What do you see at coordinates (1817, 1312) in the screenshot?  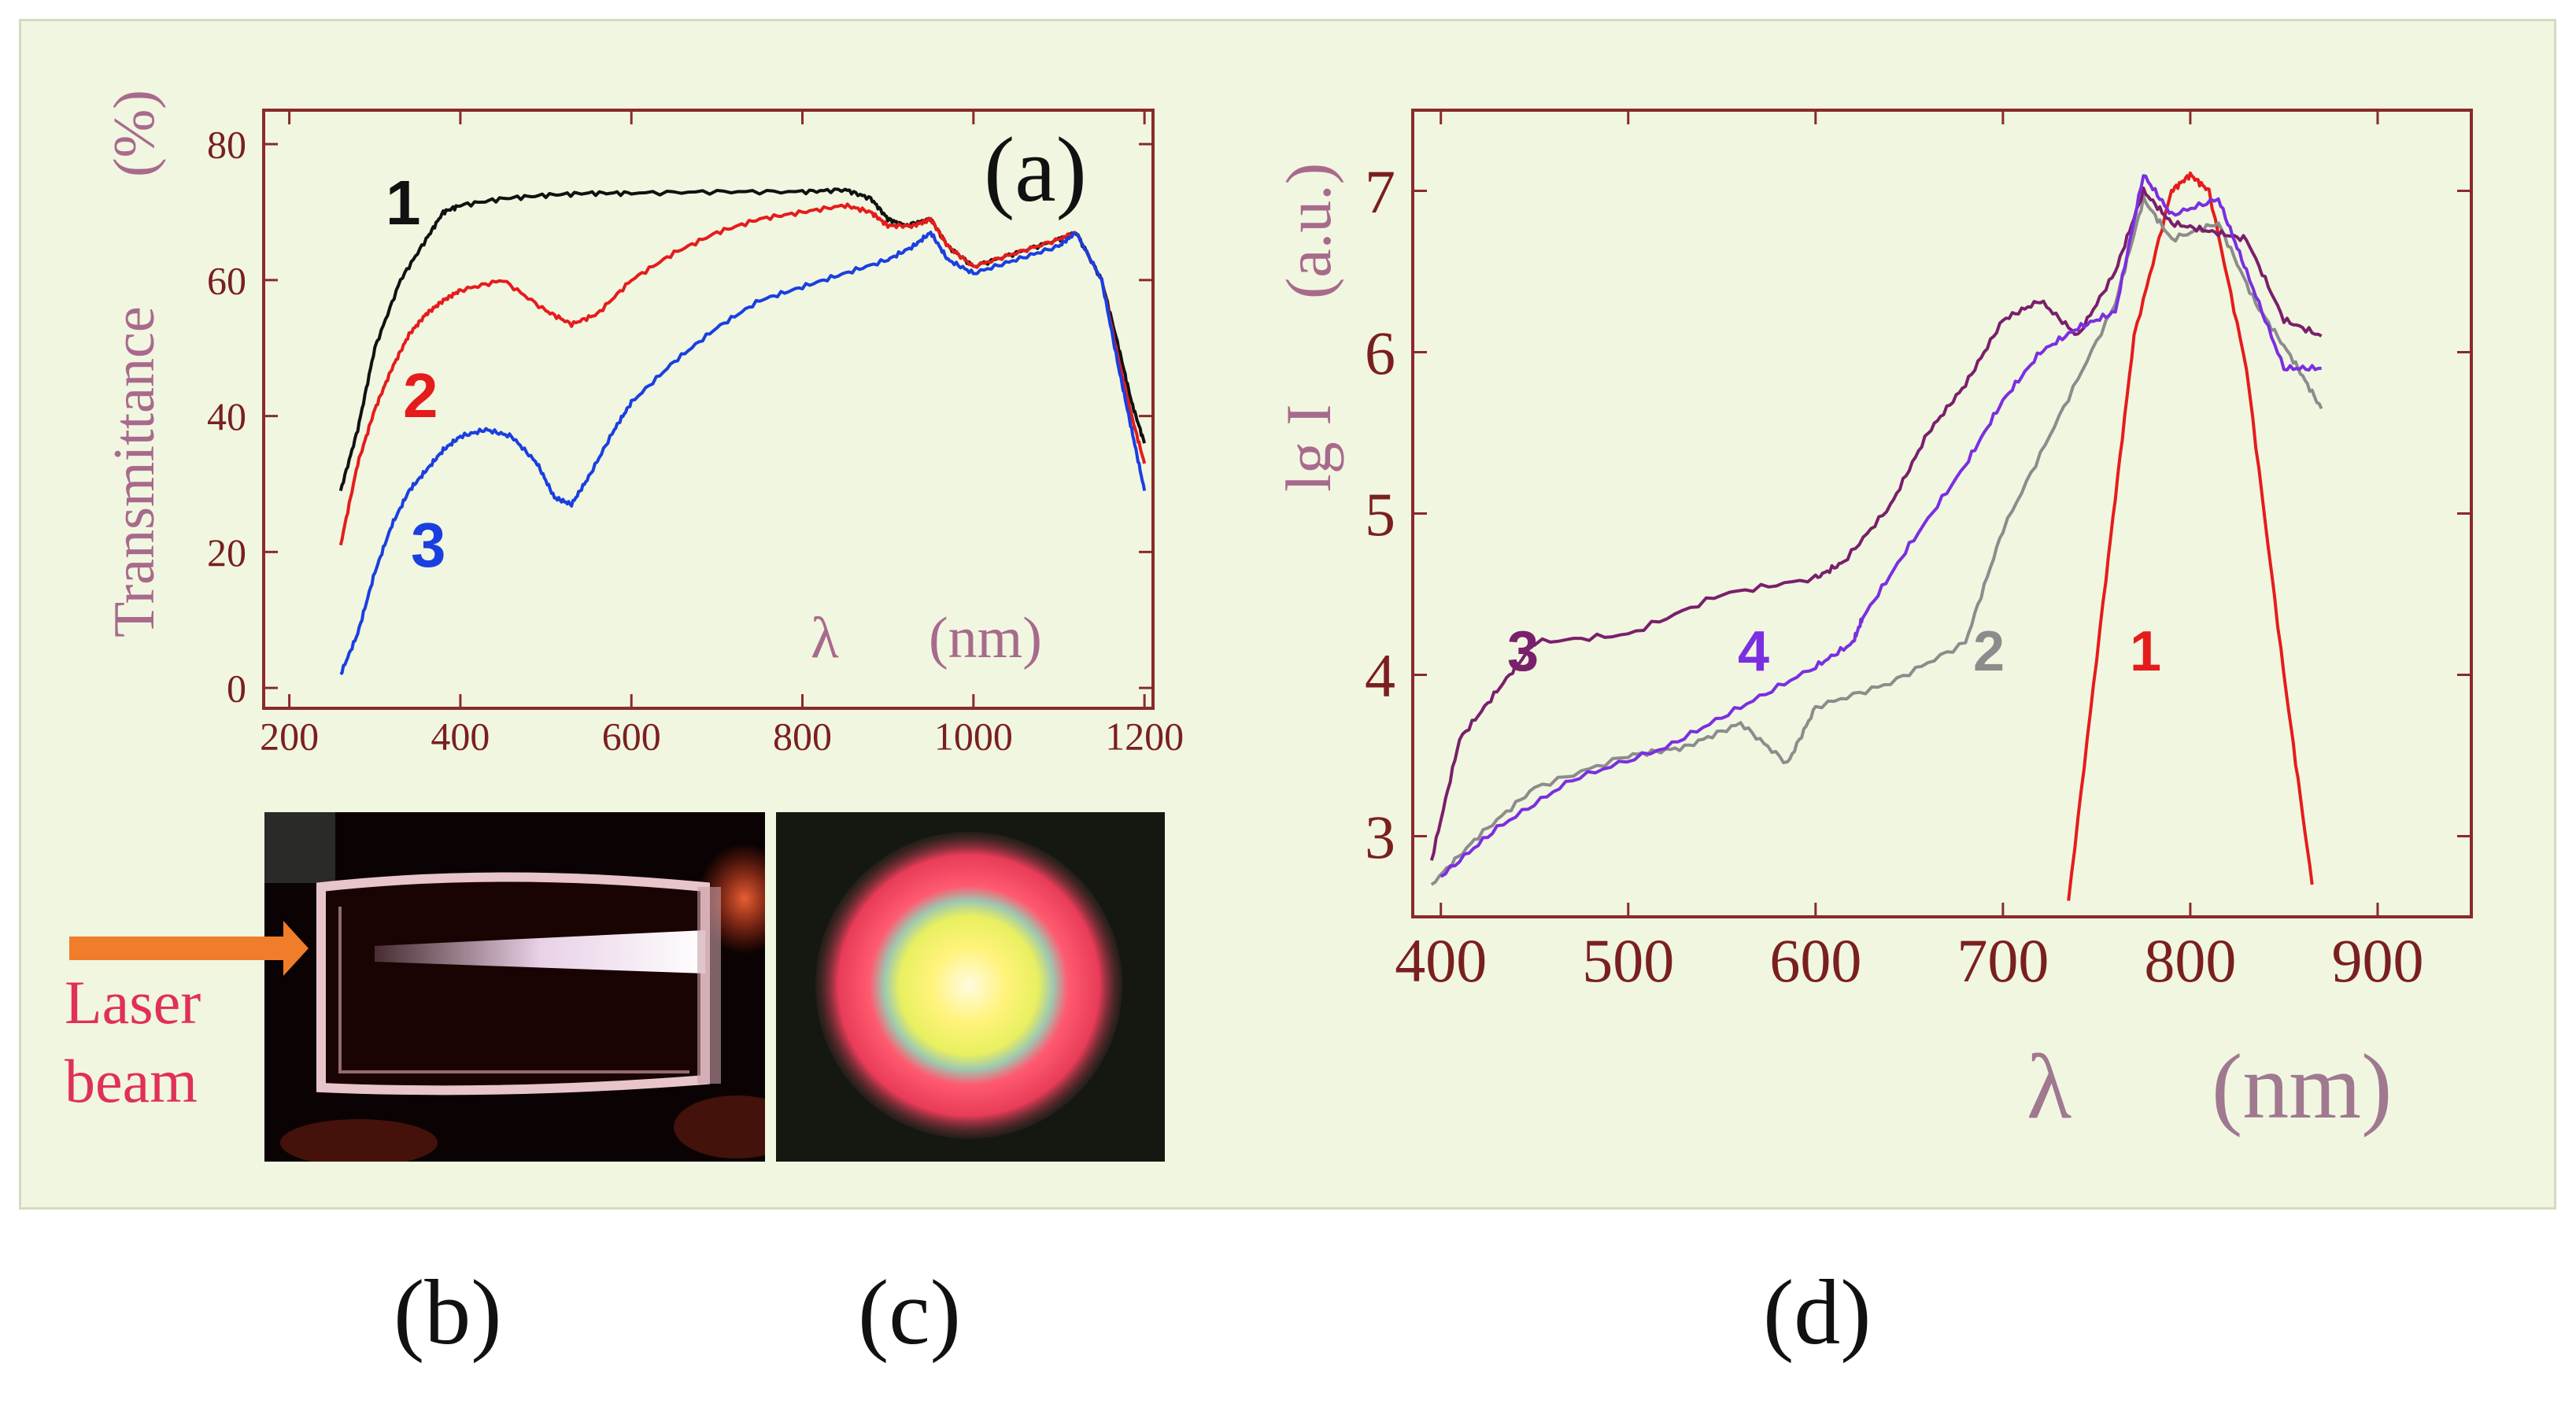 I see `caption-d: (d)` at bounding box center [1817, 1312].